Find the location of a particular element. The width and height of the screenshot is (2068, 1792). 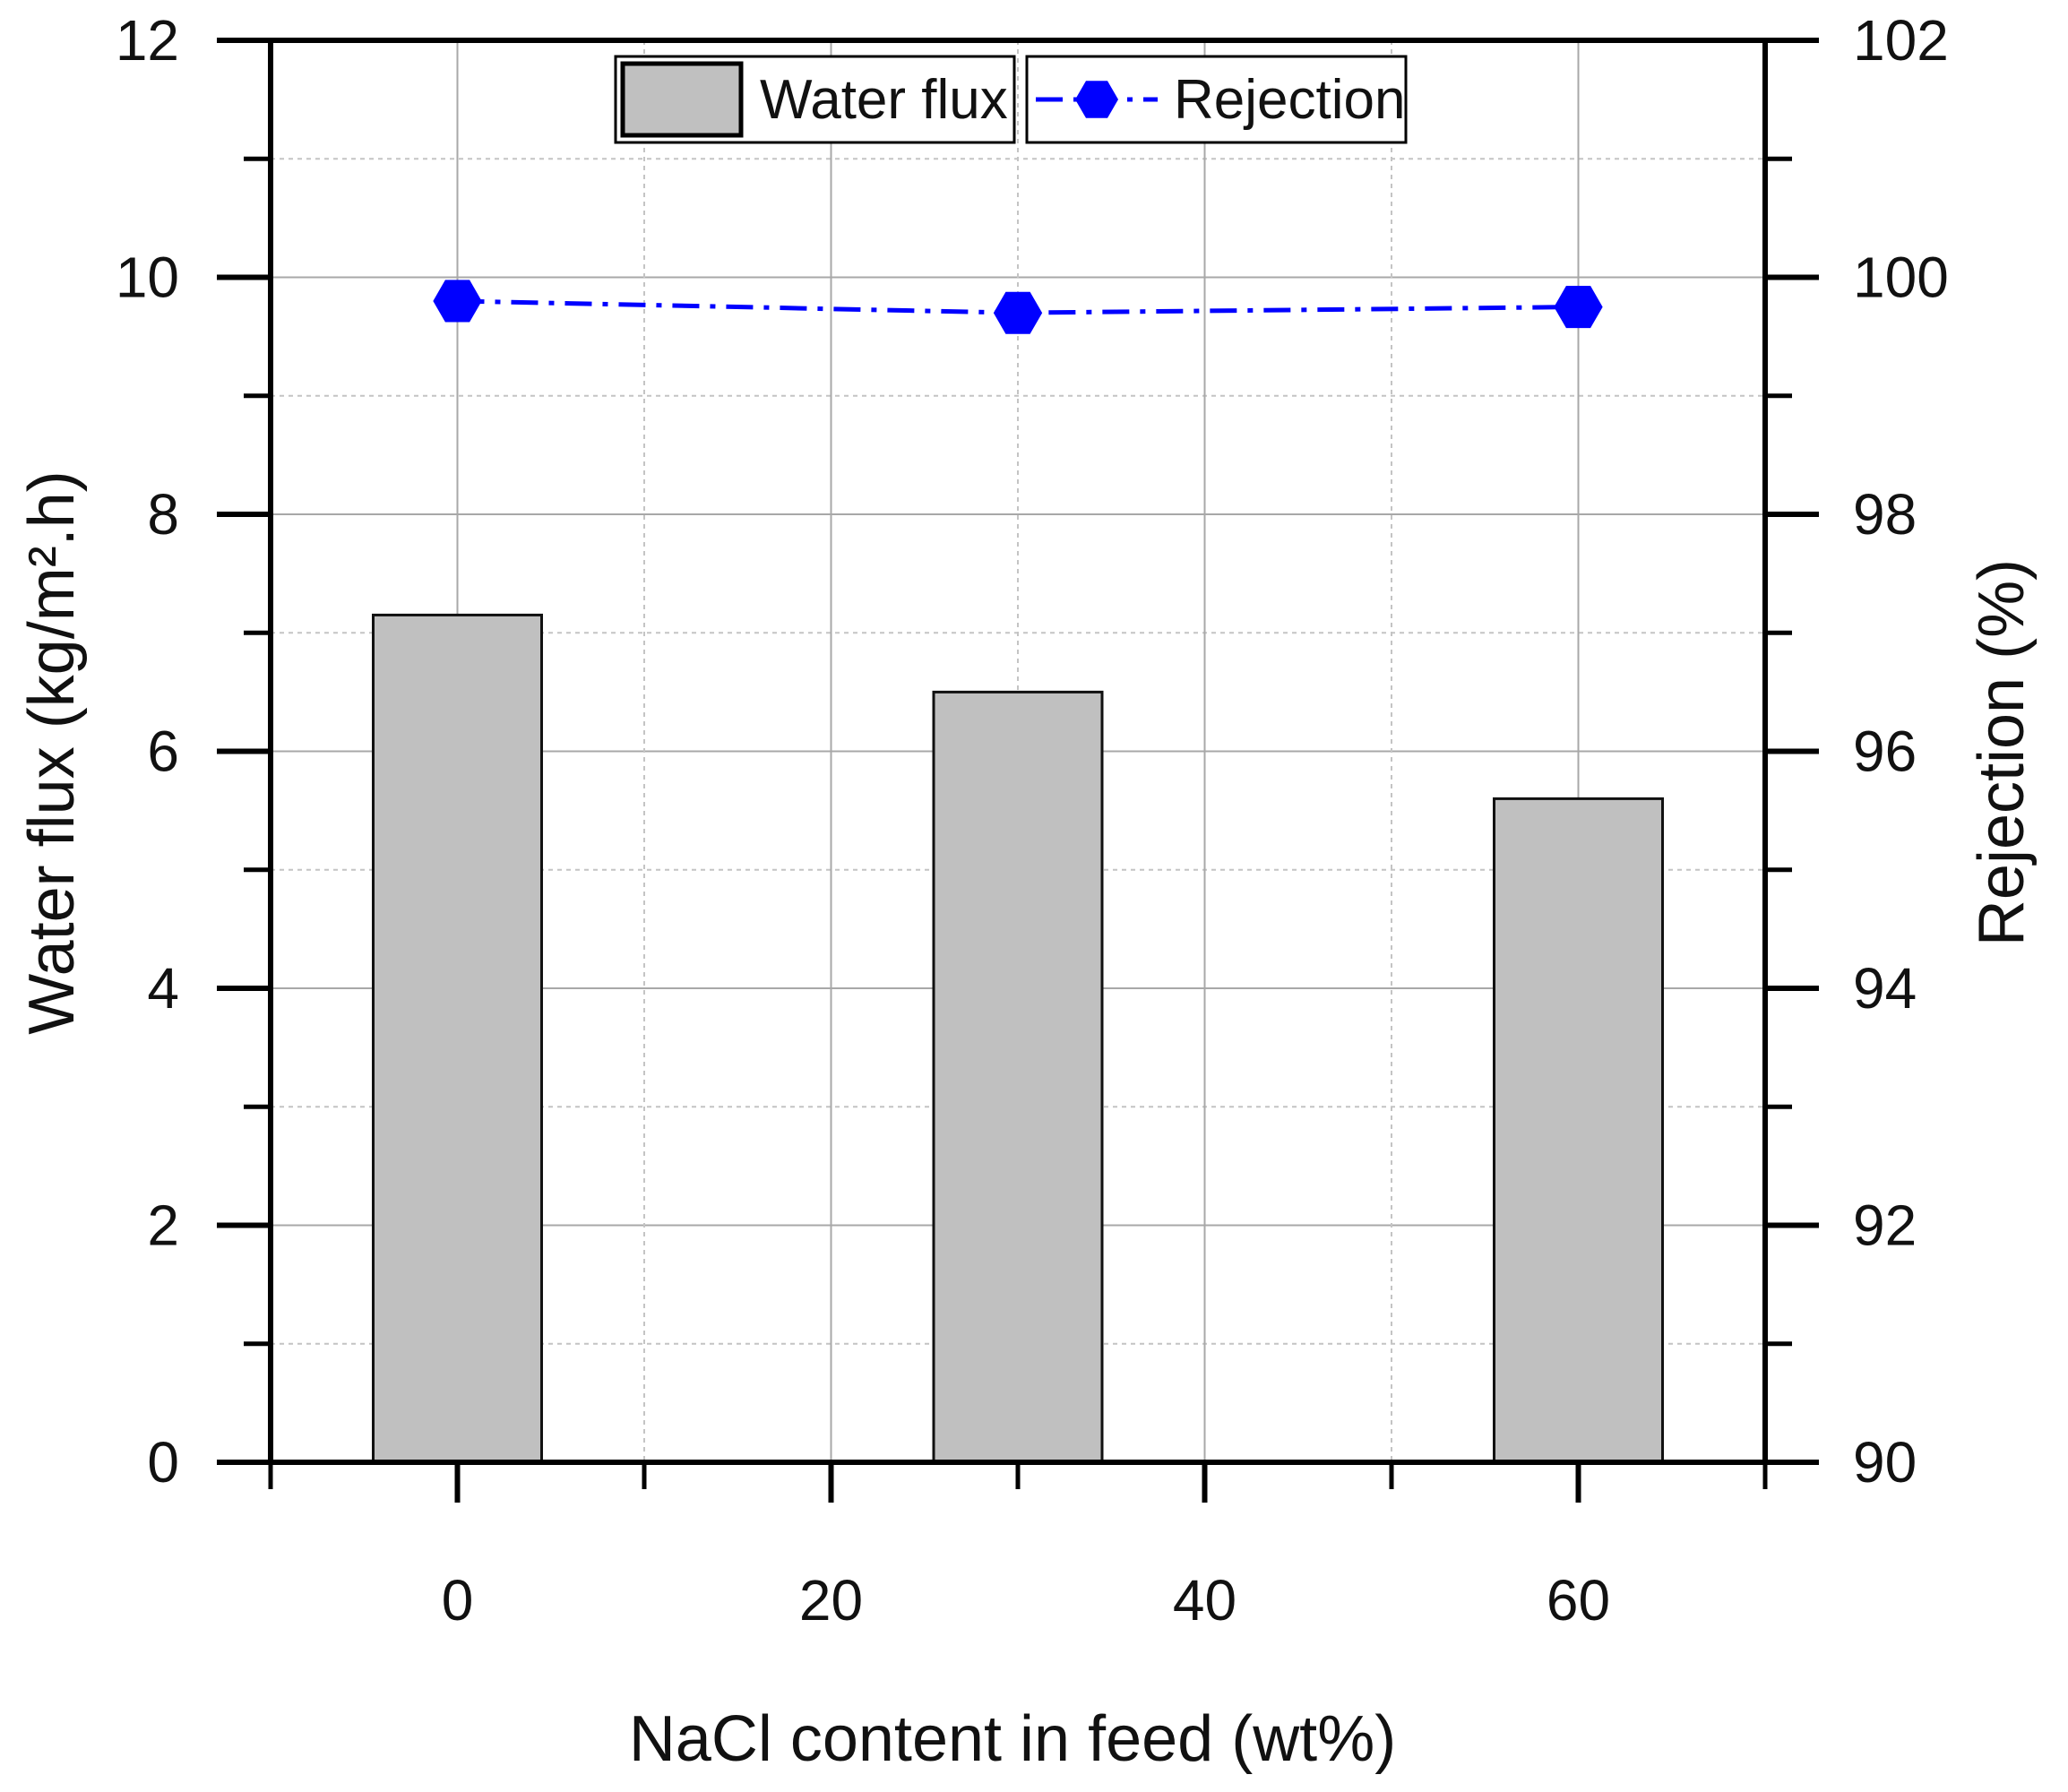

y2-tick-label: 100 is located at coordinates (1901, 278).